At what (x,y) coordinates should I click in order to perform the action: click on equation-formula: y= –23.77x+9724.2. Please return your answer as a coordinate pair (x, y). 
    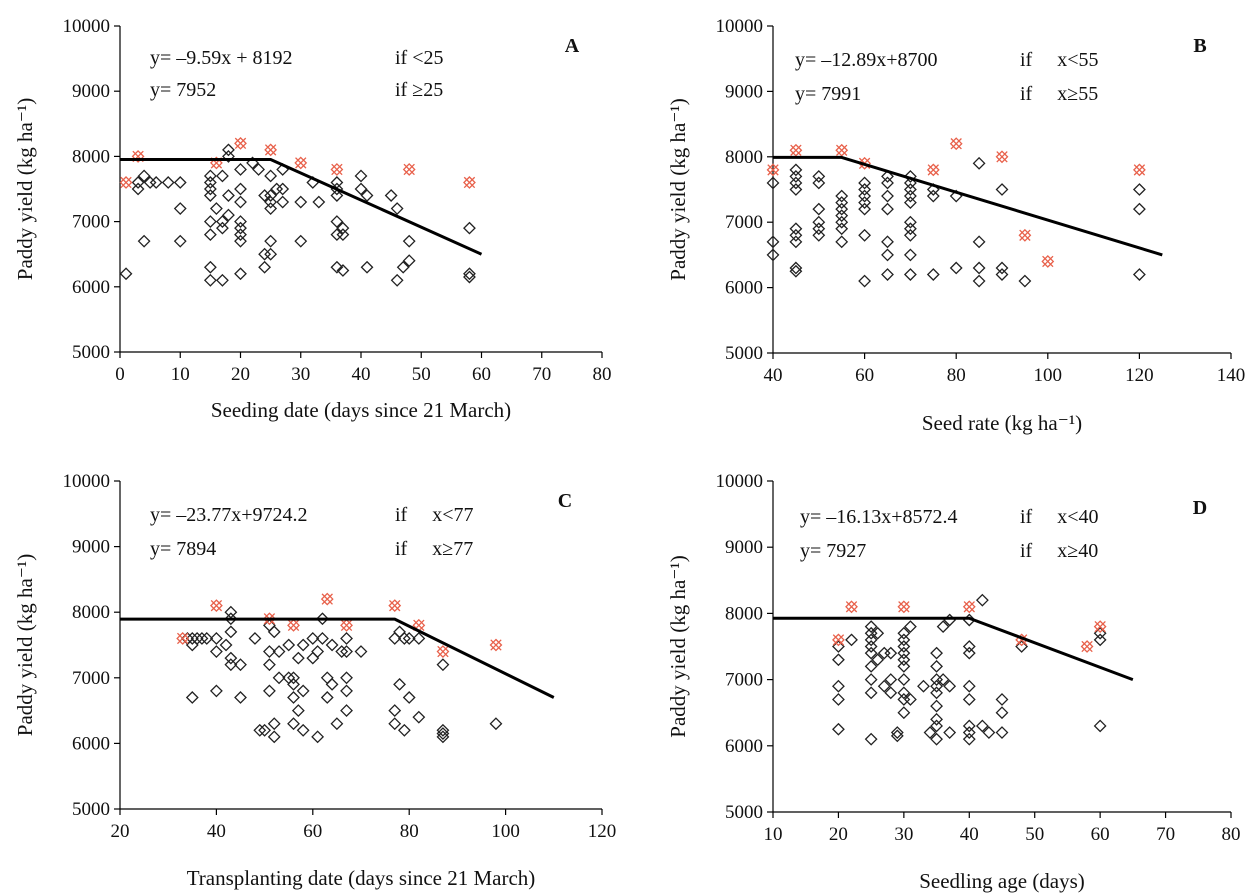
    Looking at the image, I should click on (229, 515).